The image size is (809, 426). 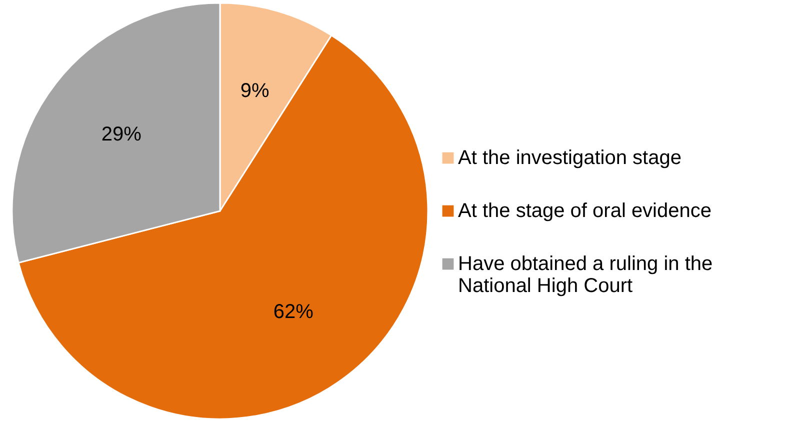 What do you see at coordinates (255, 91) in the screenshot?
I see `data-label: 9%` at bounding box center [255, 91].